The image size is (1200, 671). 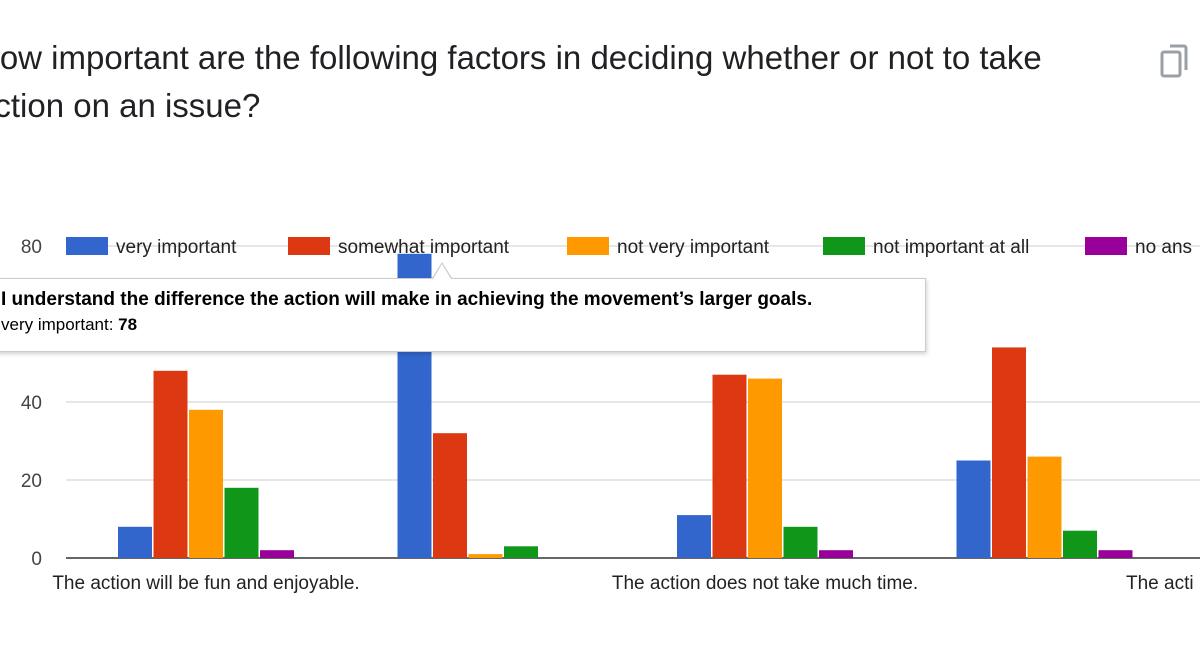 What do you see at coordinates (31, 247) in the screenshot?
I see `y-tick-label: 80` at bounding box center [31, 247].